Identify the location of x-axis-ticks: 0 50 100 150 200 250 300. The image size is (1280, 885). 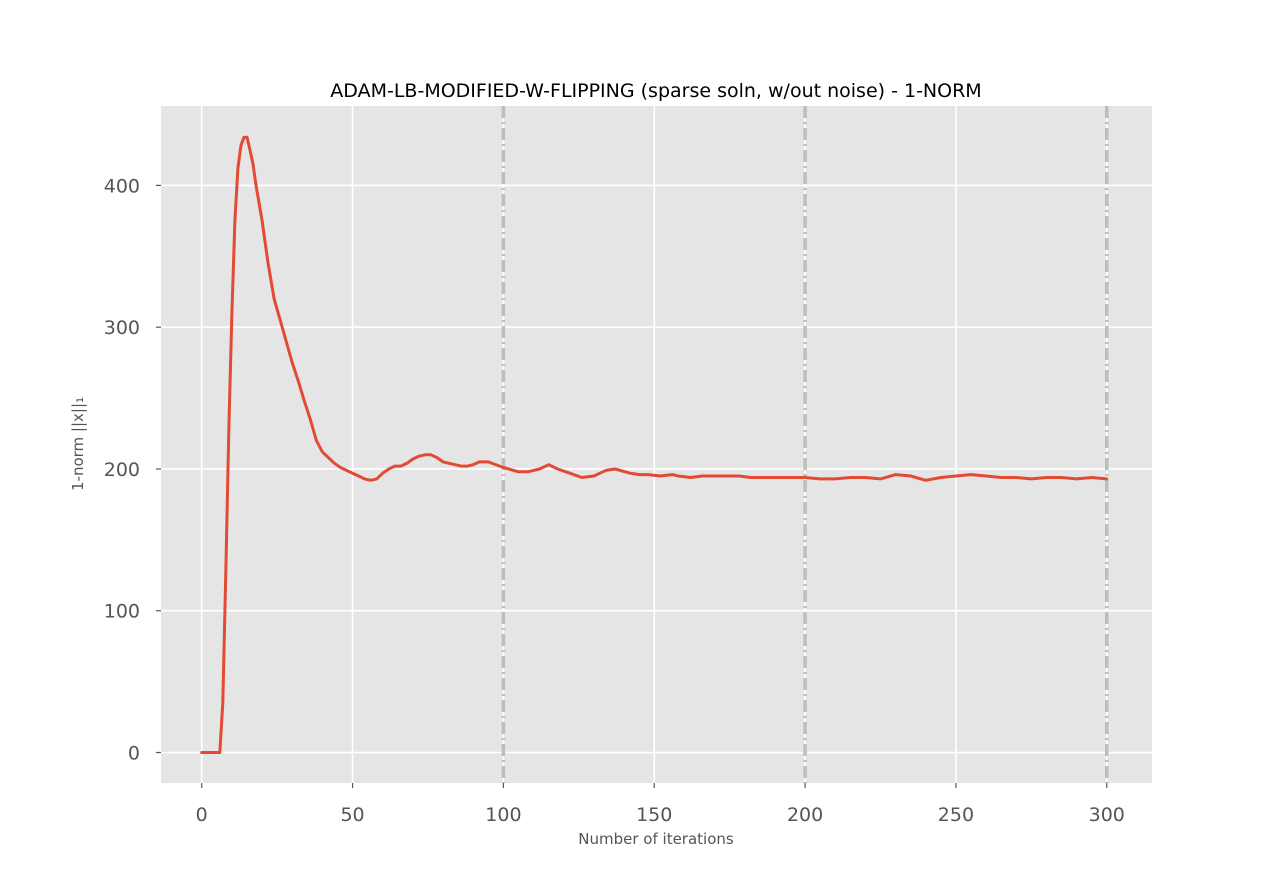
(660, 804).